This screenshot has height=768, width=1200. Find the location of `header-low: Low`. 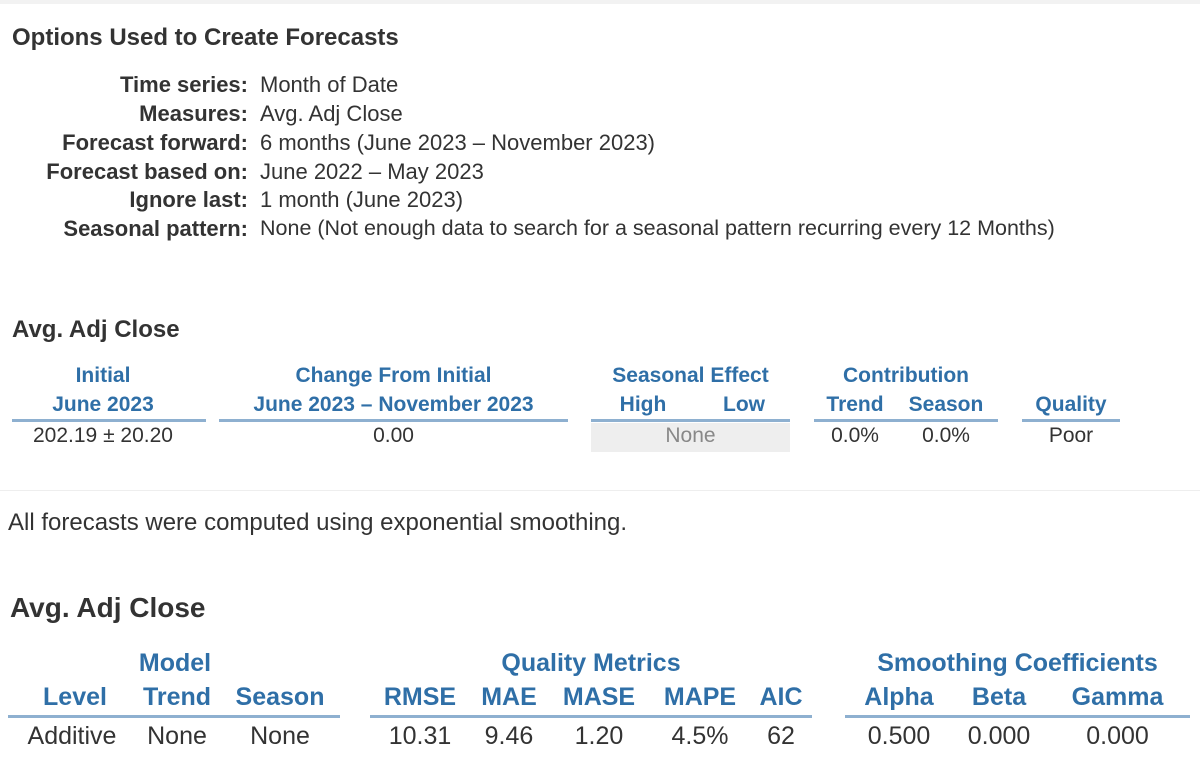

header-low: Low is located at coordinates (744, 404).